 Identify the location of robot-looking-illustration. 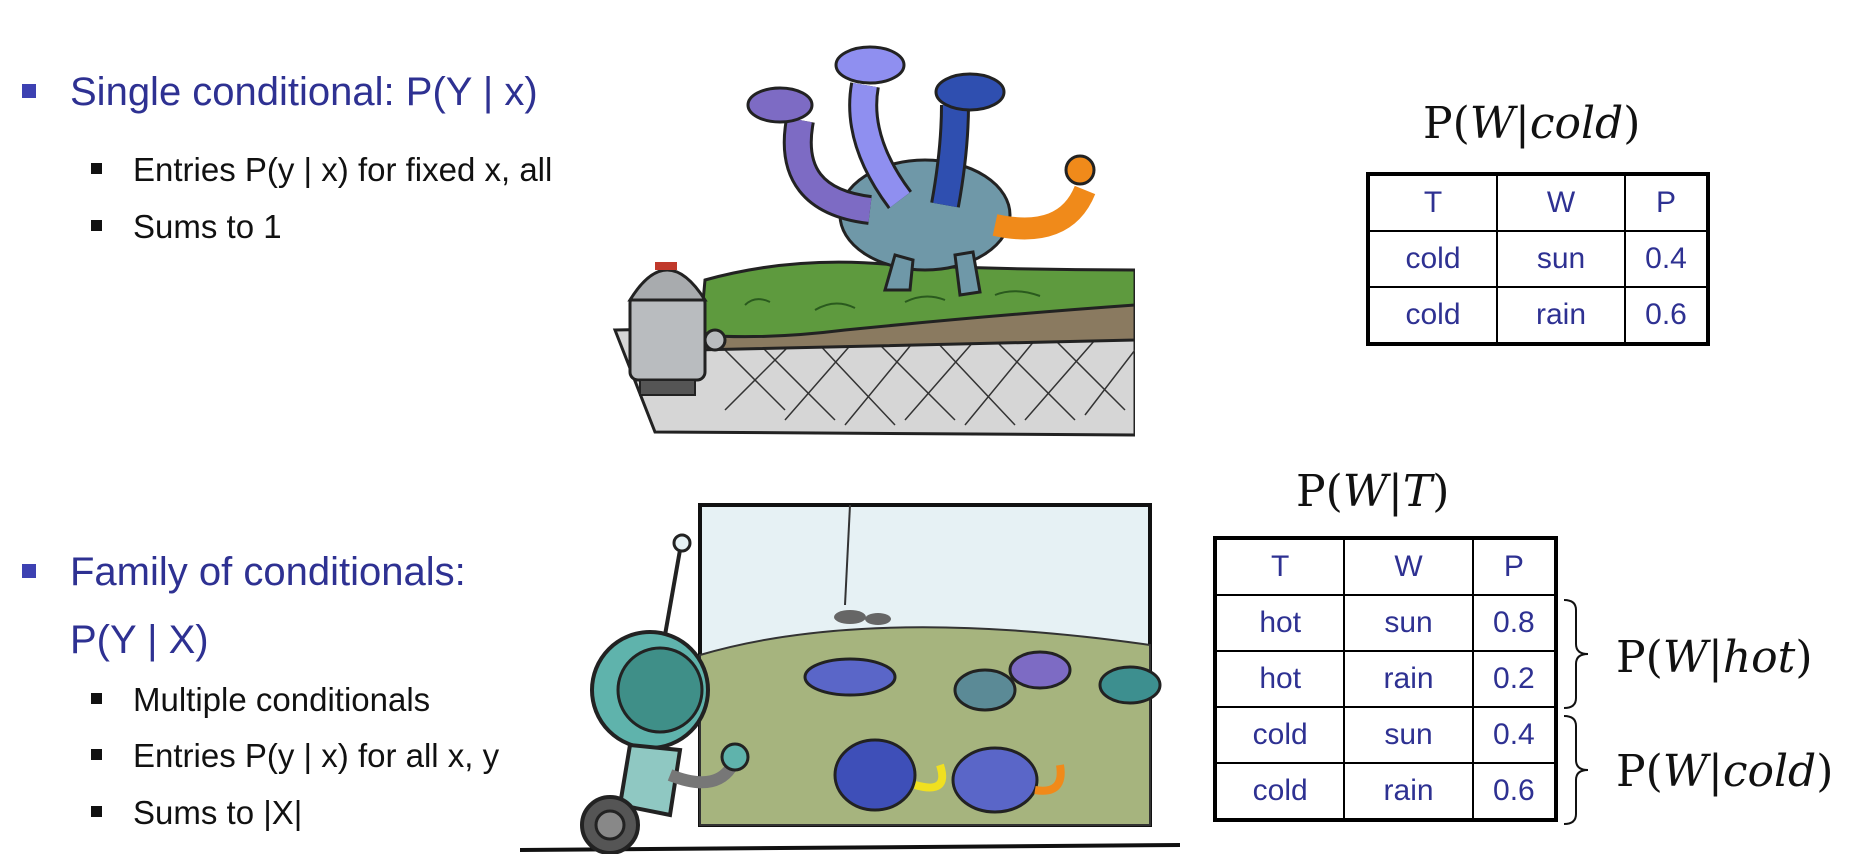
(665, 693).